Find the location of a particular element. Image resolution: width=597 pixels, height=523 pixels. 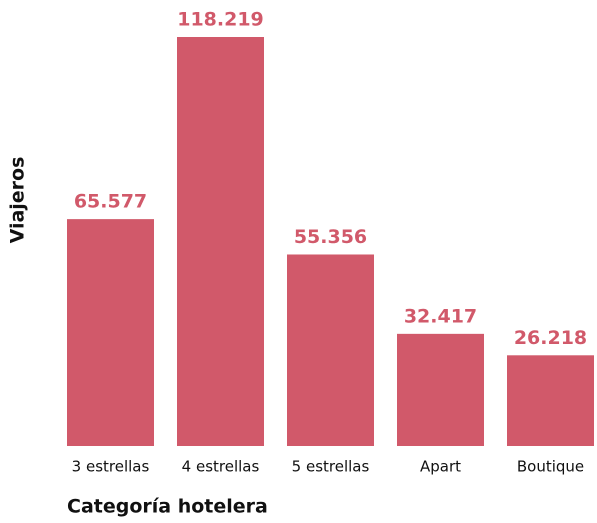

x-tick-label: 5 estrellas is located at coordinates (331, 467).